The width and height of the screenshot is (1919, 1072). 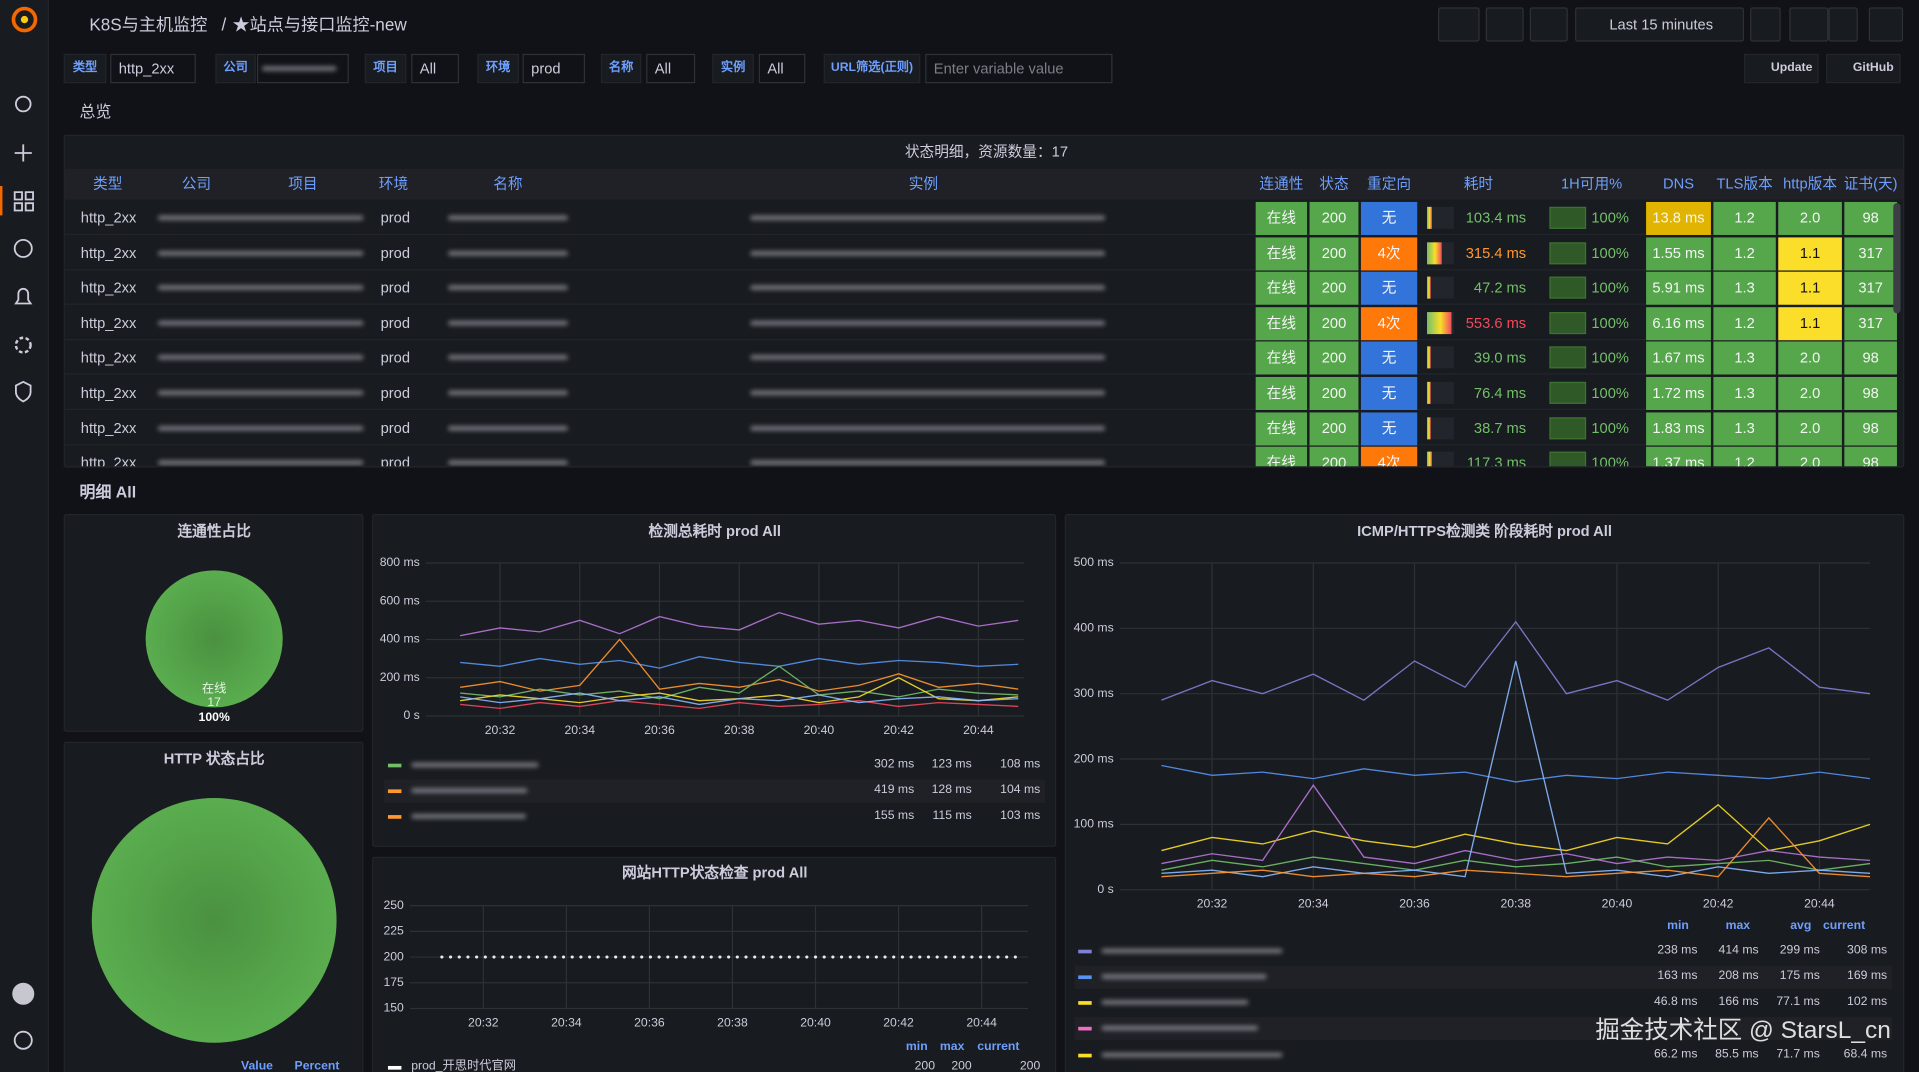 What do you see at coordinates (148, 24) in the screenshot?
I see `breadcrumb: K8S与主机监控` at bounding box center [148, 24].